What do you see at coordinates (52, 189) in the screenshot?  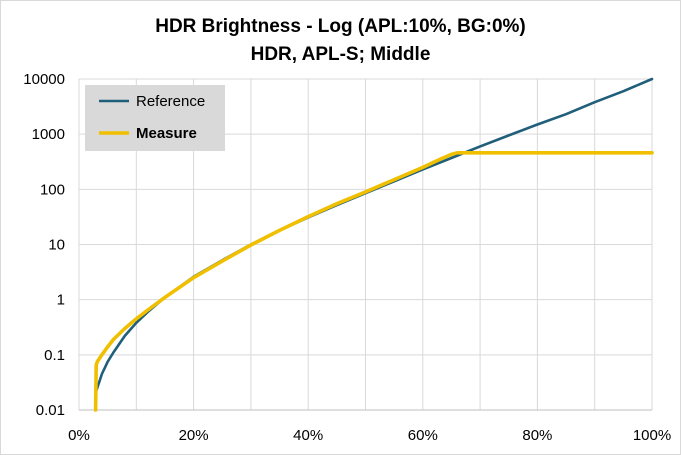 I see `y-tick-label: 100` at bounding box center [52, 189].